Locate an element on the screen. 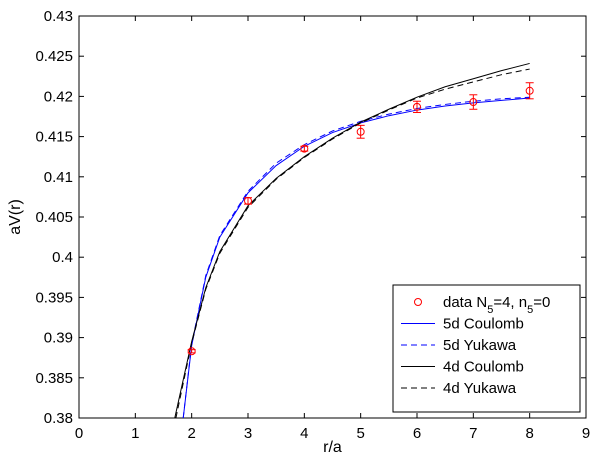 This screenshot has height=464, width=599. y-tick-label: 0.4 is located at coordinates (62, 257).